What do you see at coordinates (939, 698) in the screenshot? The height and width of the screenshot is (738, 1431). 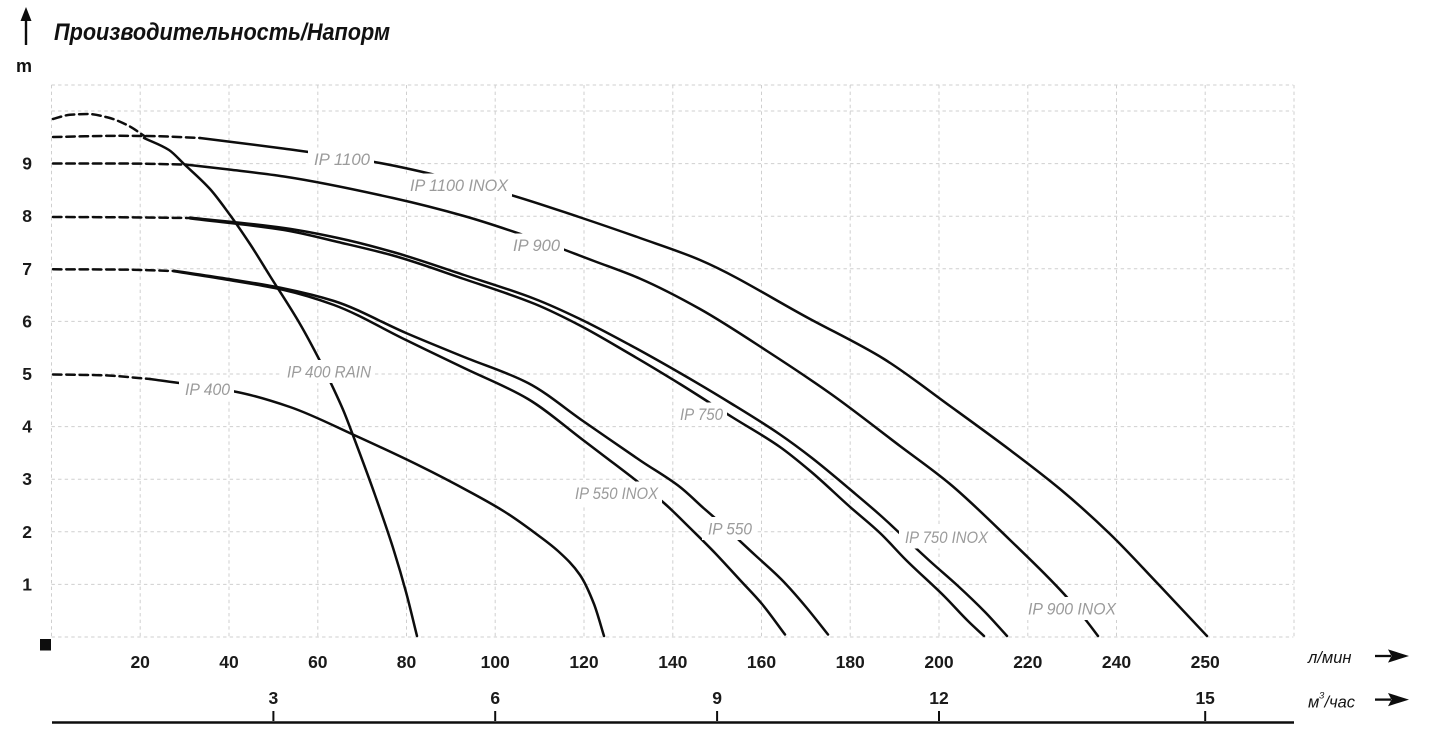 I see `svg-text: 12` at bounding box center [939, 698].